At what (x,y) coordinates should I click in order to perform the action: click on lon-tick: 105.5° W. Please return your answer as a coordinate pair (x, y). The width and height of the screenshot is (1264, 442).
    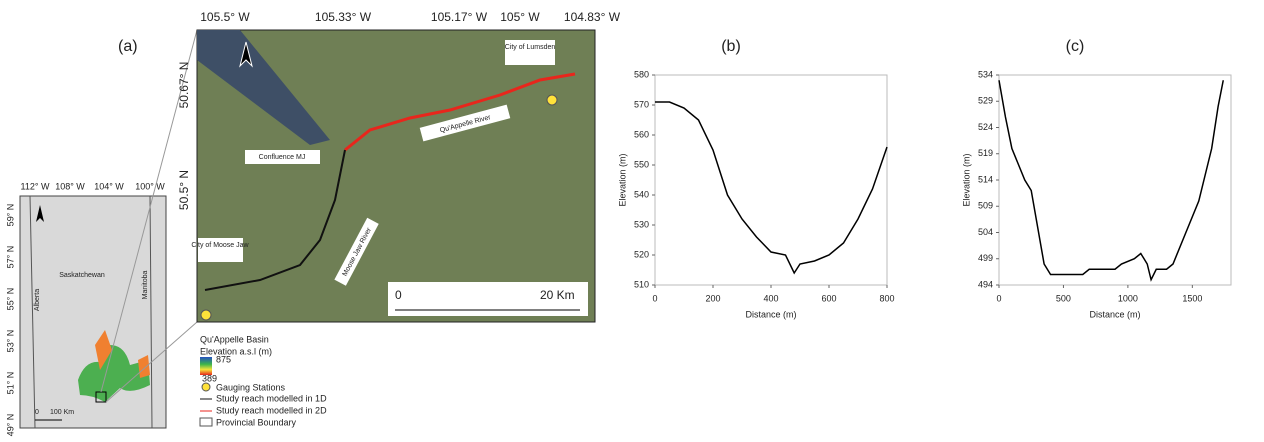
    Looking at the image, I should click on (225, 17).